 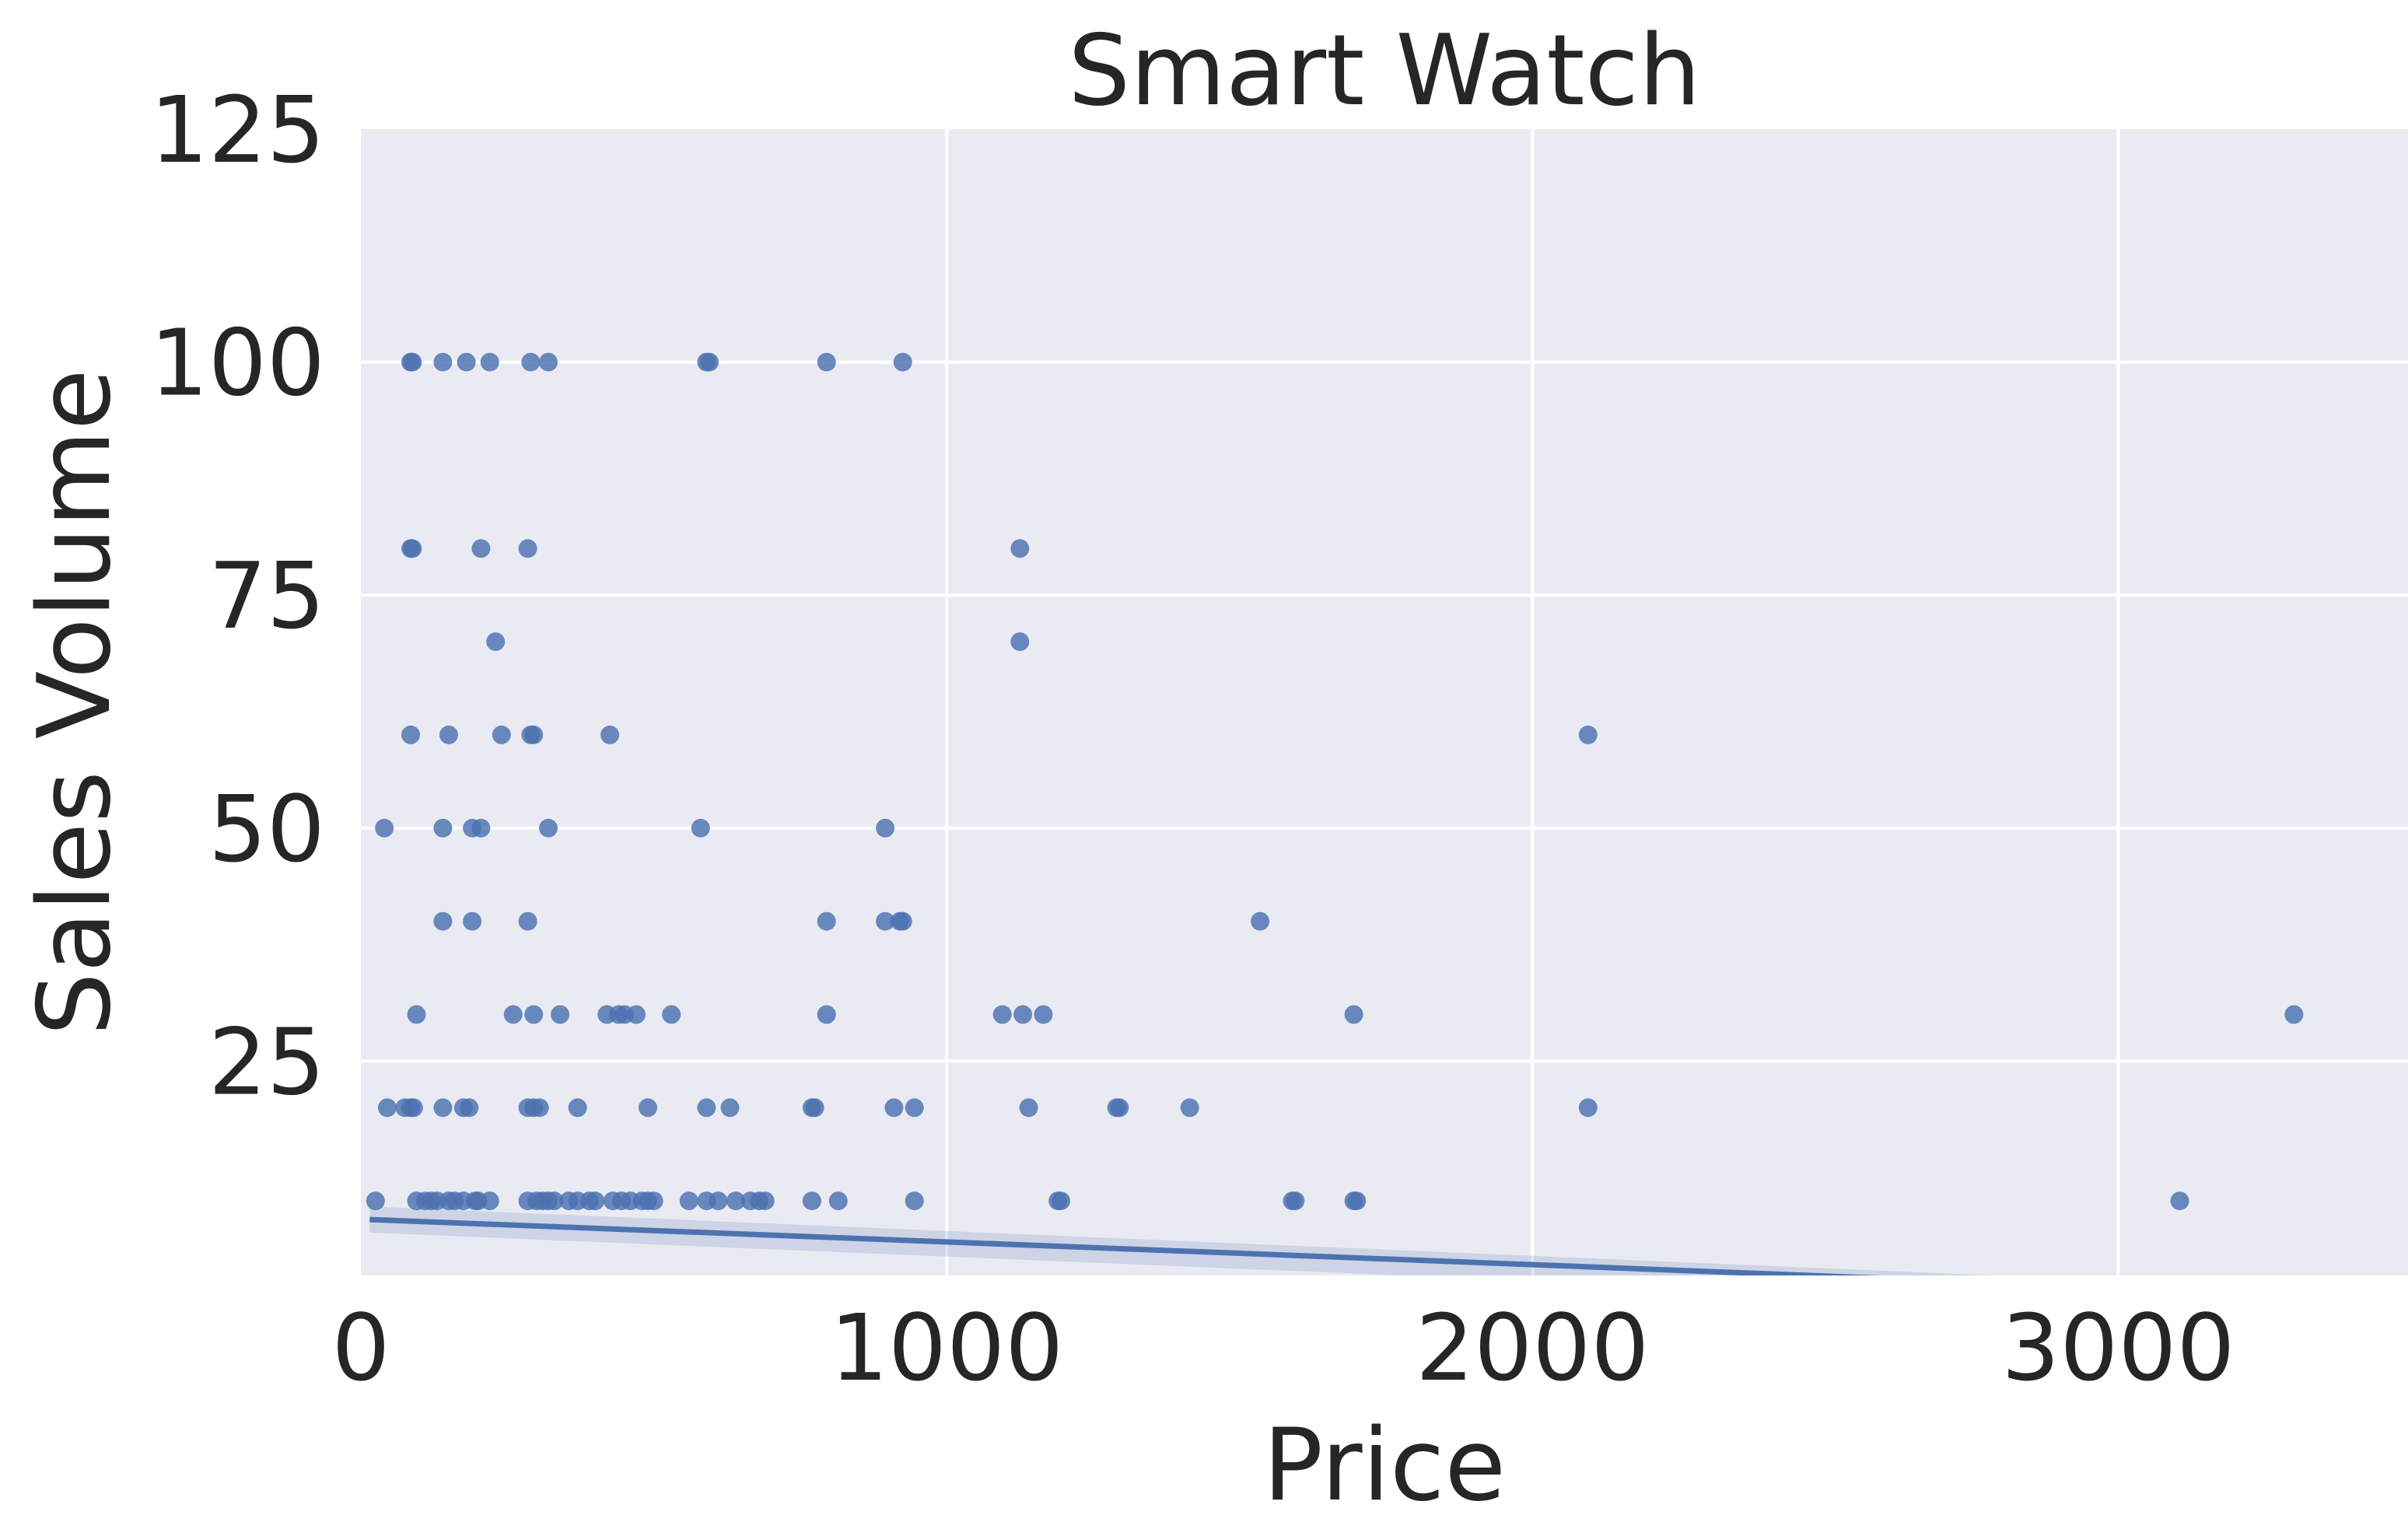 What do you see at coordinates (238, 130) in the screenshot?
I see `y-tick-label: 125` at bounding box center [238, 130].